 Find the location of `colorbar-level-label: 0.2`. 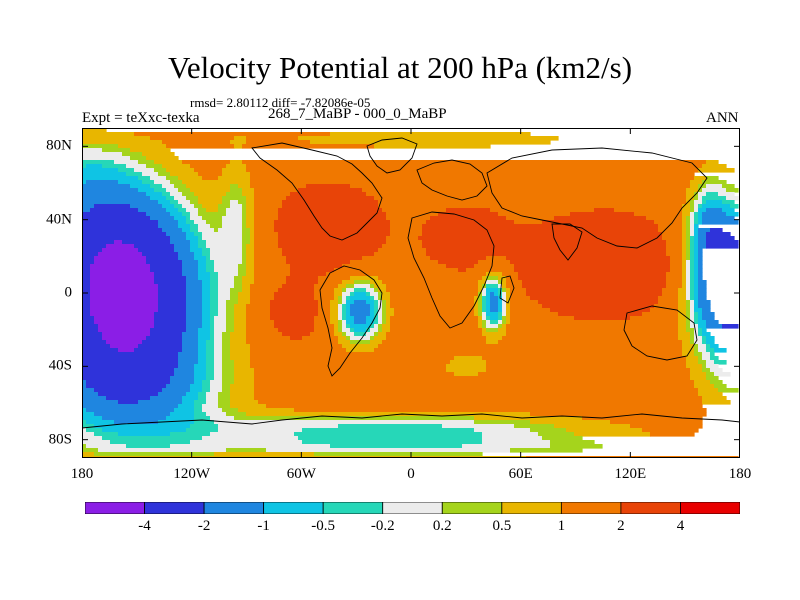

colorbar-level-label: 0.2 is located at coordinates (442, 526).